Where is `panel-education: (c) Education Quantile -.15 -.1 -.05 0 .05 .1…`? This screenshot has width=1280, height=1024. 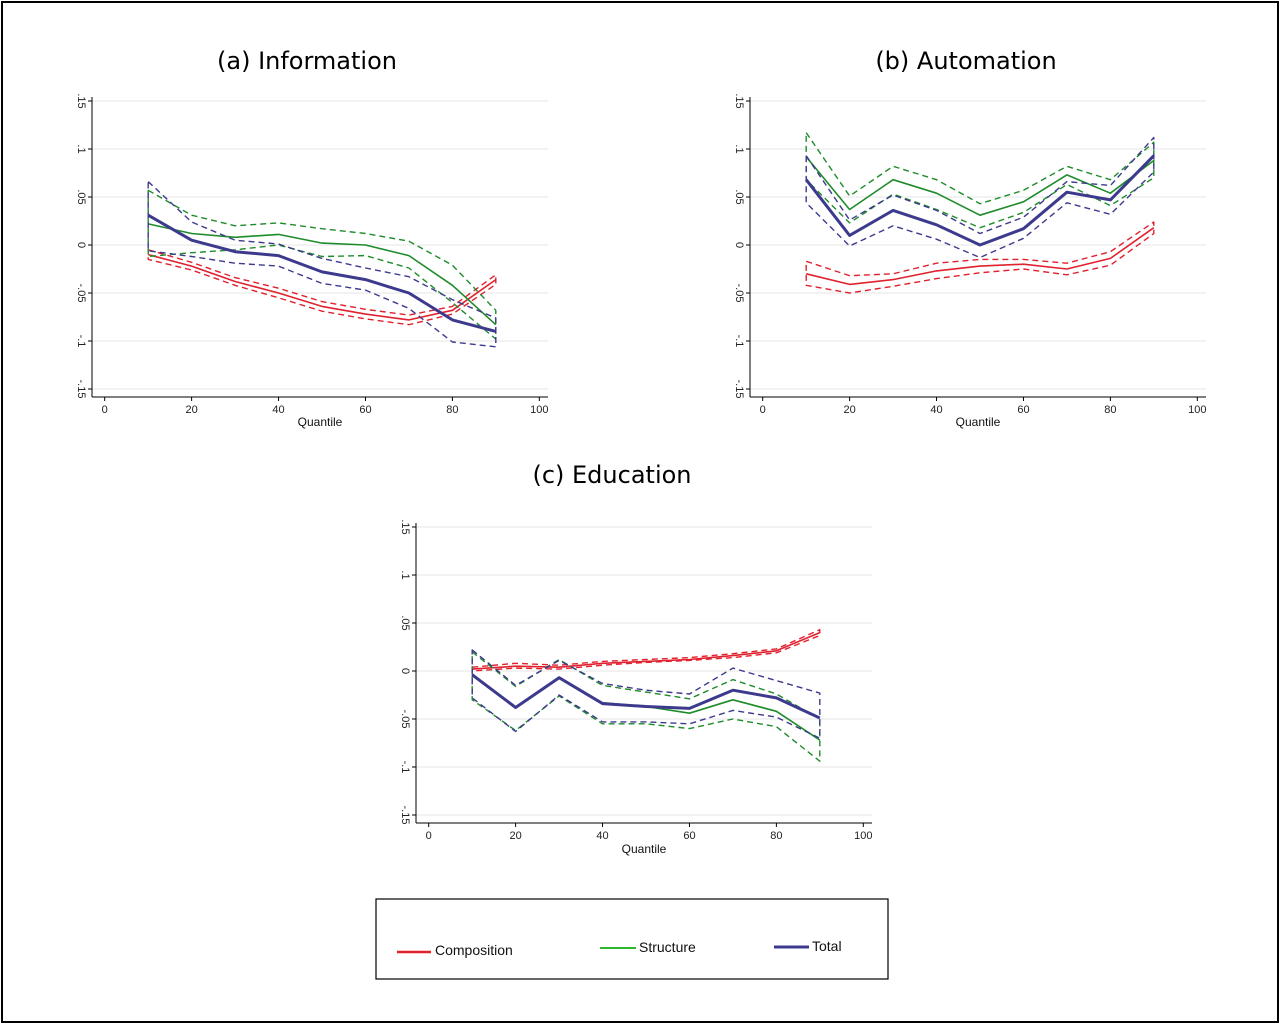
panel-education: (c) Education Quantile -.15 -.1 -.05 0 .05 .1… is located at coordinates (635, 658).